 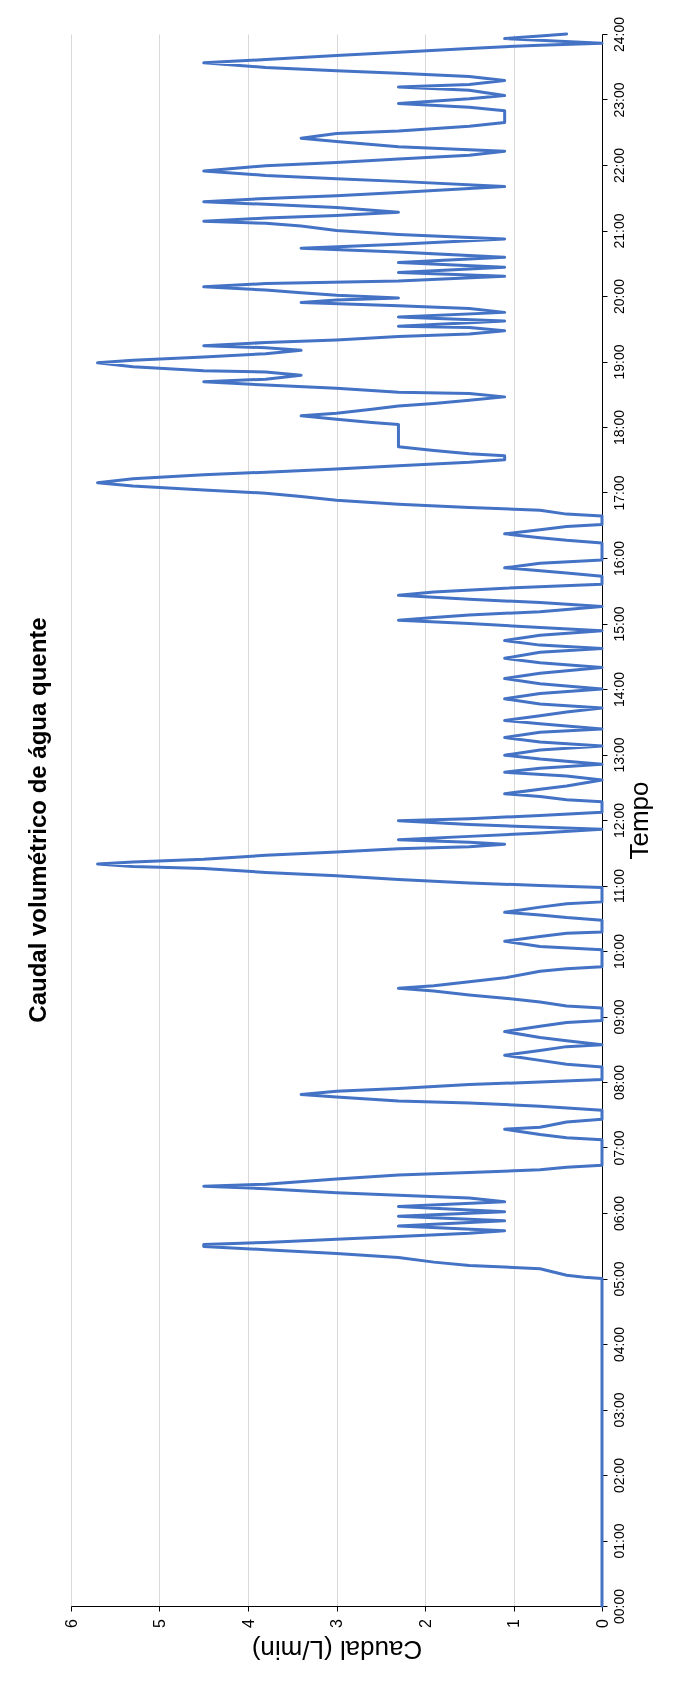 I want to click on y-tick-label: 09:00, so click(x=618, y=1017).